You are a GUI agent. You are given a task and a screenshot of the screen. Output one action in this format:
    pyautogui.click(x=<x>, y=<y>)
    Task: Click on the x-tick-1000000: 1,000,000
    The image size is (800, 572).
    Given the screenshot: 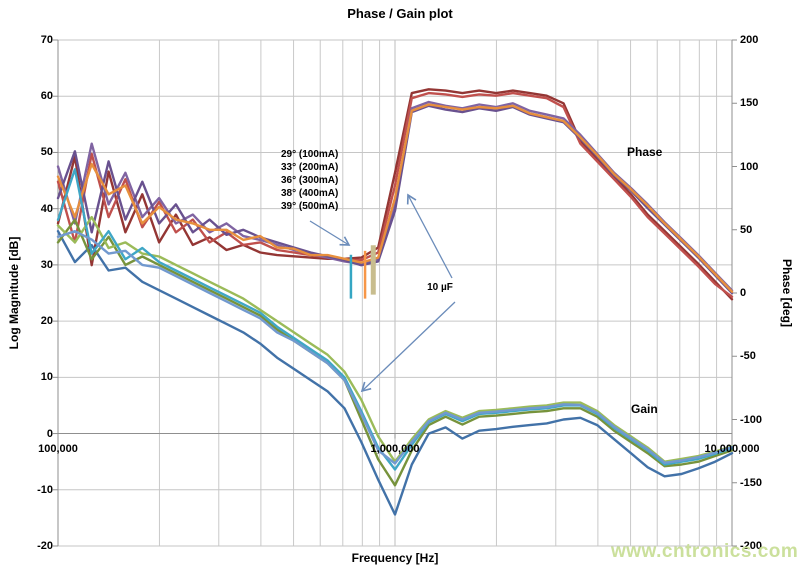 What is the action you would take?
    pyautogui.click(x=395, y=449)
    